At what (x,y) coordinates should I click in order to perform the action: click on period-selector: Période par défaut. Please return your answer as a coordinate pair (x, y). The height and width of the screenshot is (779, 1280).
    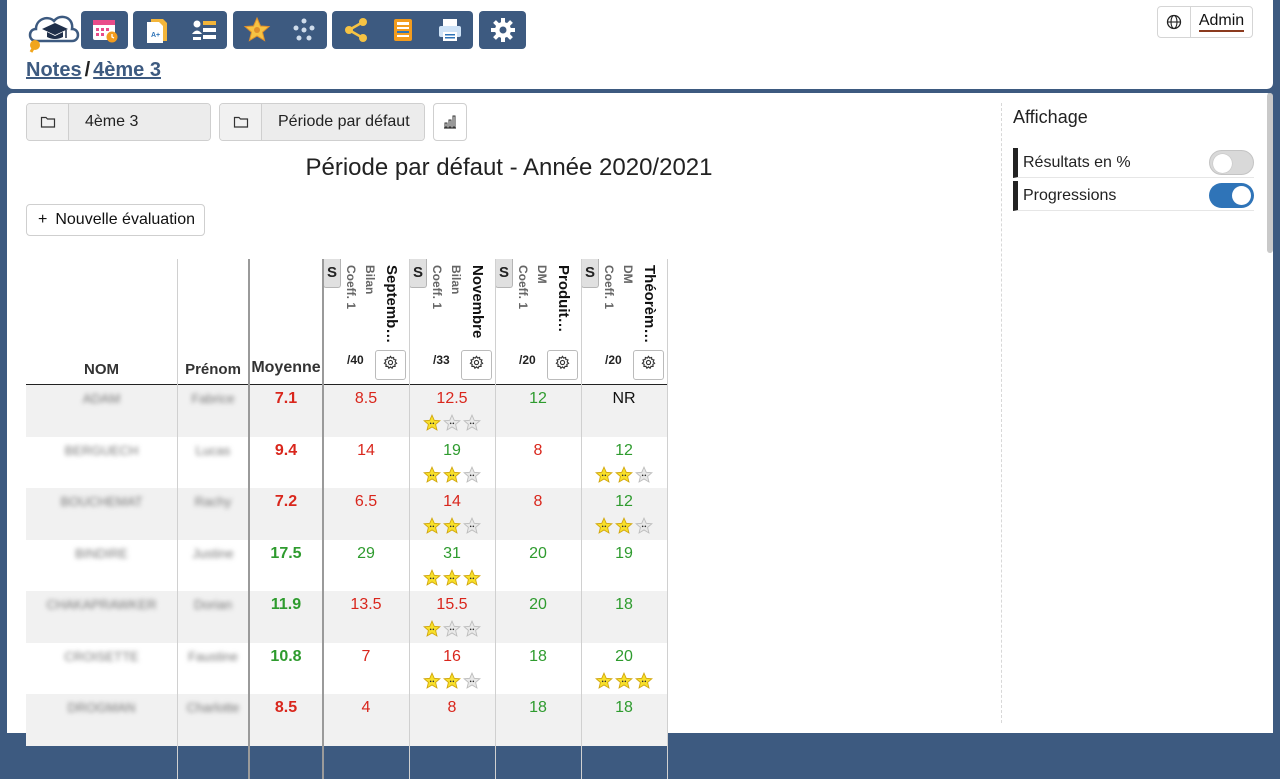
    Looking at the image, I should click on (322, 122).